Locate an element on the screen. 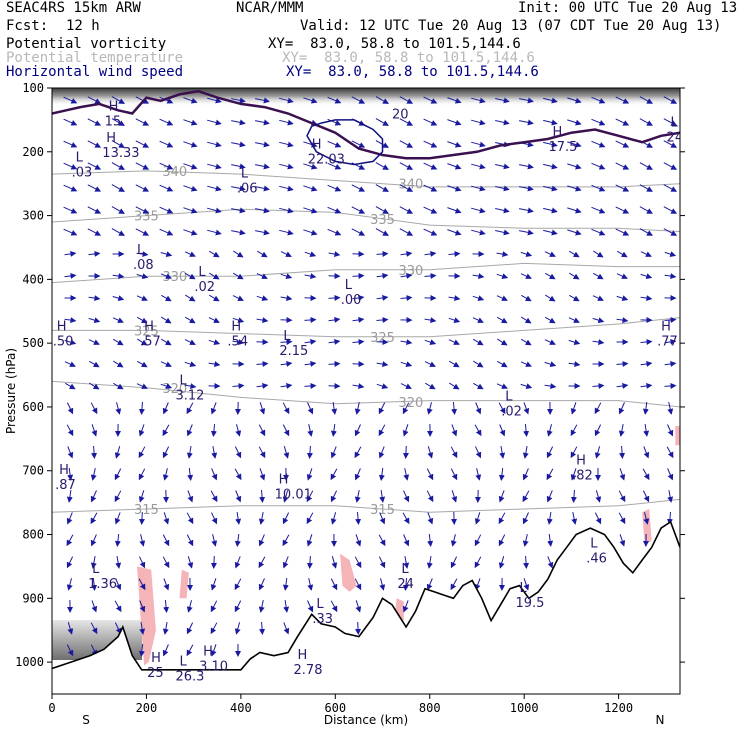 The image size is (740, 740). hl-value: .87 is located at coordinates (65, 485).